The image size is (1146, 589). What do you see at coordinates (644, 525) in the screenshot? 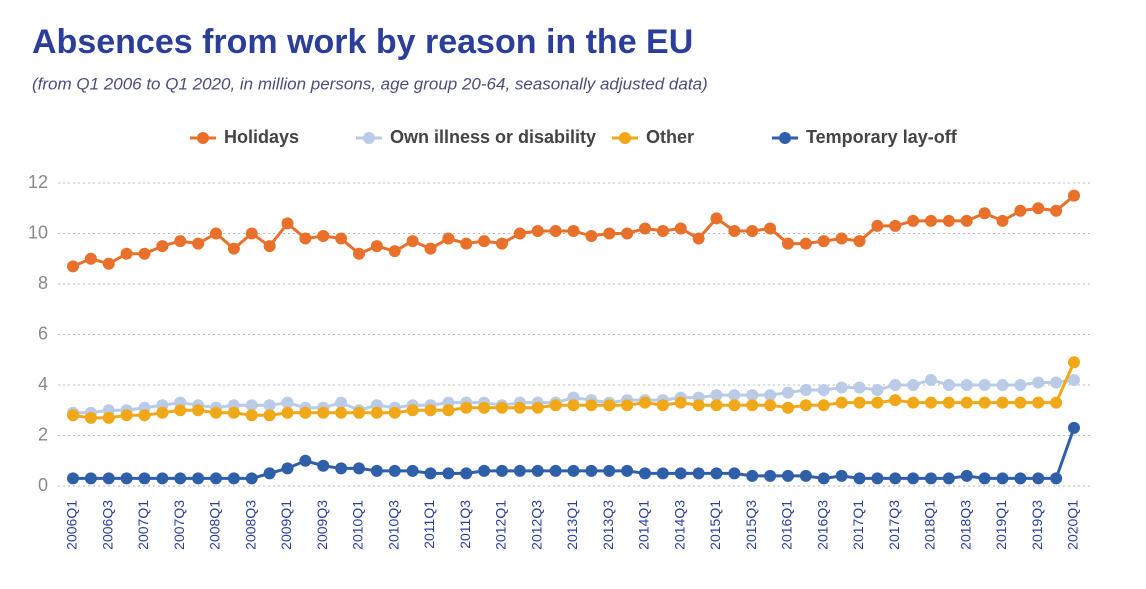
I see `x-tick-label: 2014Q1` at bounding box center [644, 525].